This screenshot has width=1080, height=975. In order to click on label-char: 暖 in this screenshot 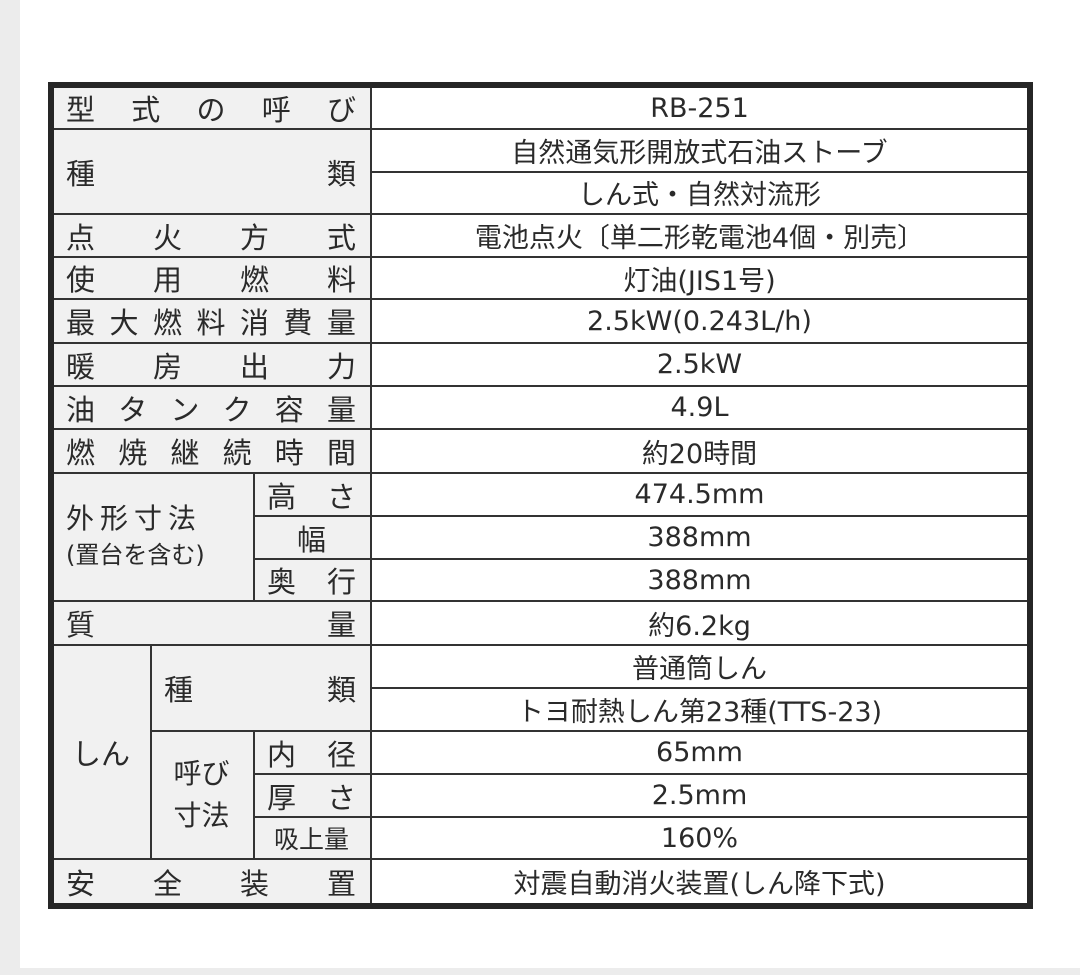, I will do `click(81, 366)`.